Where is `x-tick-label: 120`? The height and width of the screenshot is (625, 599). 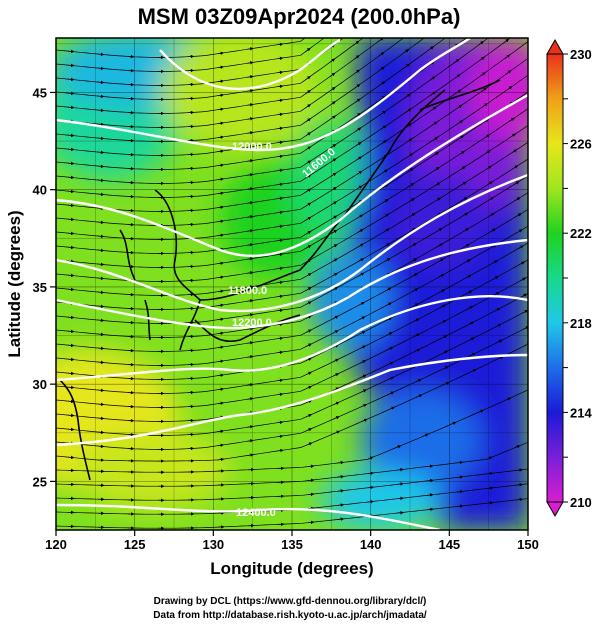 x-tick-label: 120 is located at coordinates (56, 544).